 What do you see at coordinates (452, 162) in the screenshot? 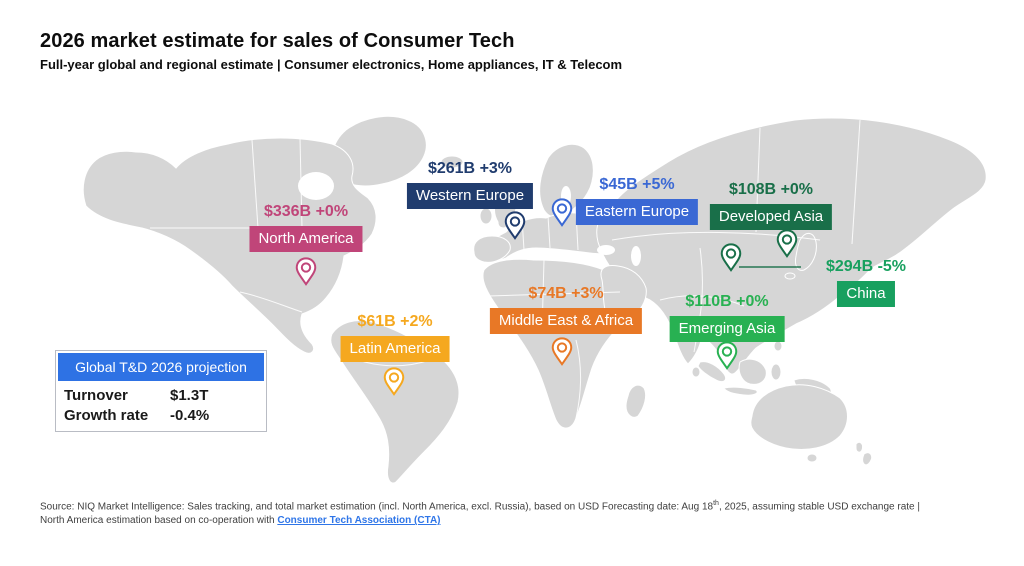
I see `map-iceland` at bounding box center [452, 162].